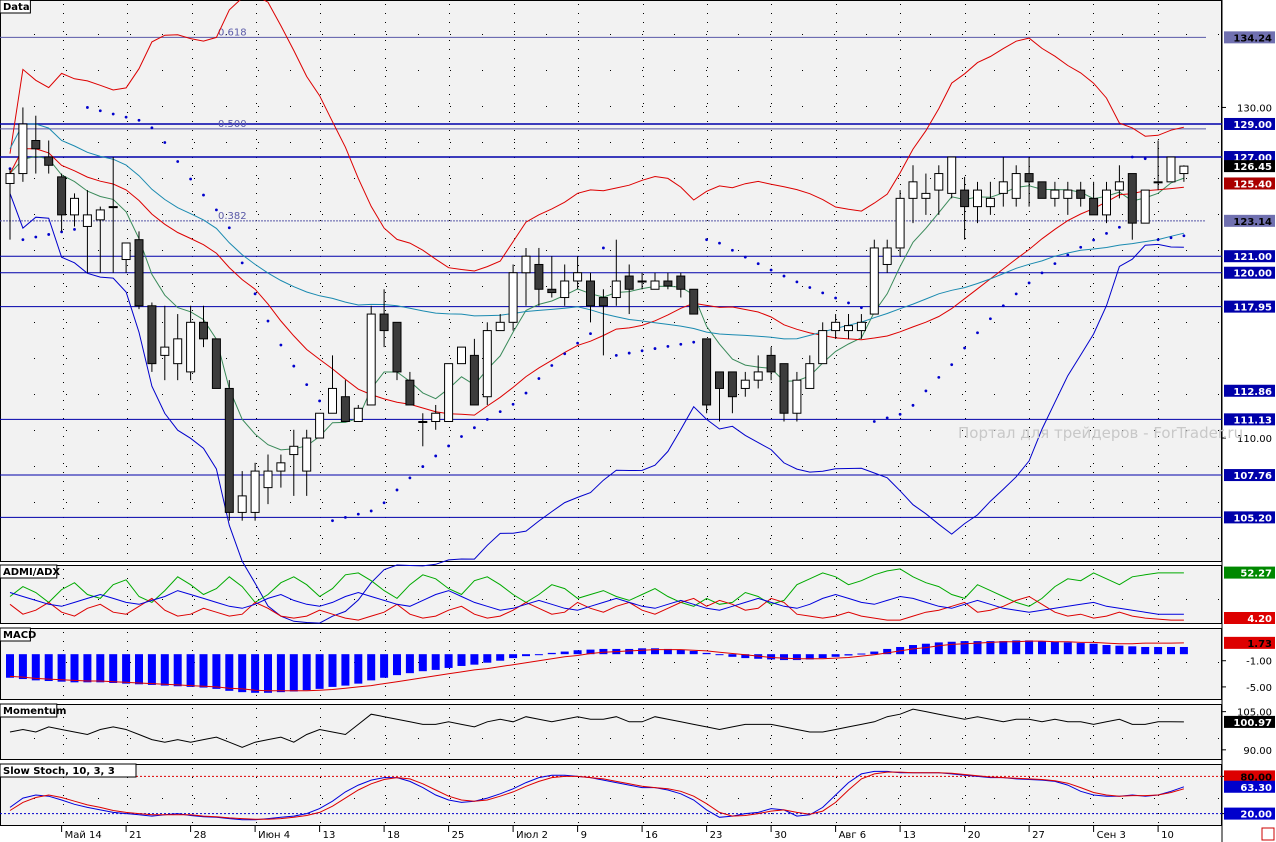 The image size is (1276, 842). Describe the element at coordinates (1252, 476) in the screenshot. I see `price-box-label: 107.76` at that location.